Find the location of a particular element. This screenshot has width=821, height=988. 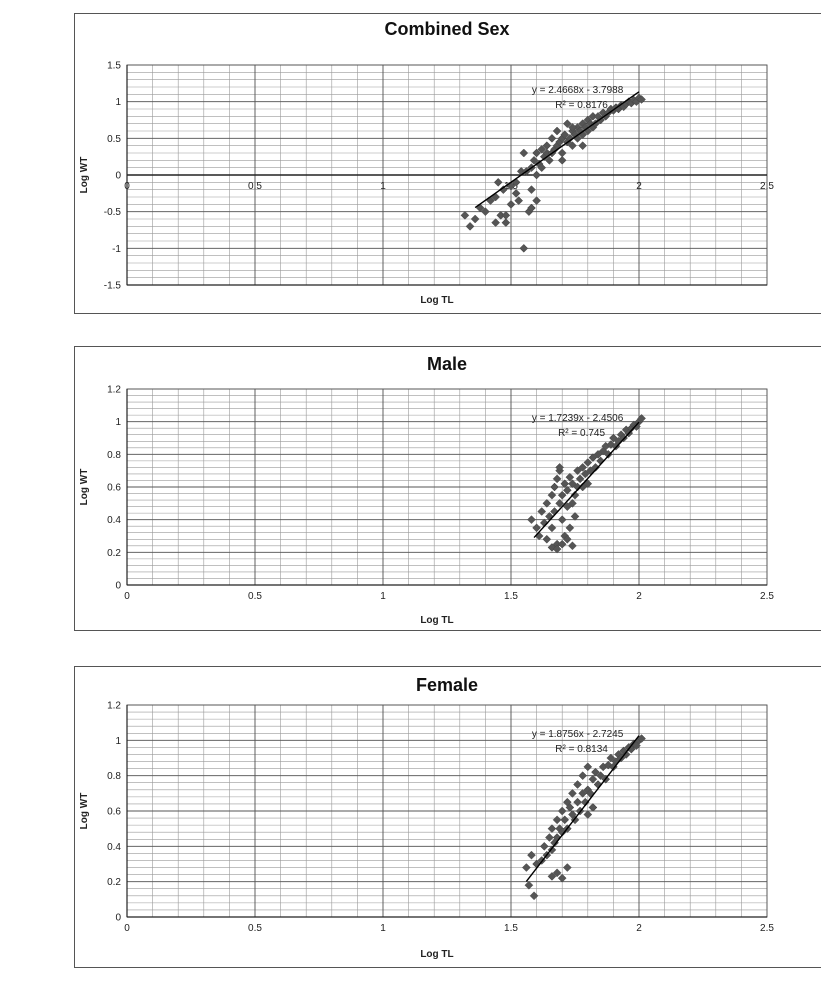

chart-2-y-tick-label: 0.6 is located at coordinates (114, 812).